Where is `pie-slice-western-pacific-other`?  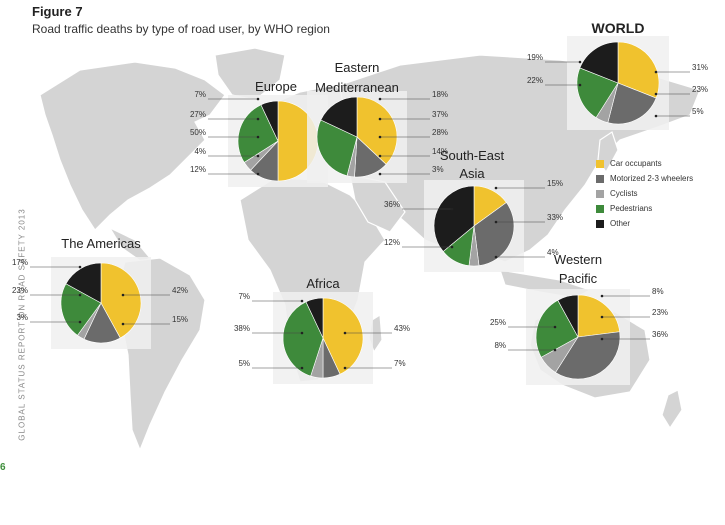
pie-slice-western-pacific-other is located at coordinates (568, 316).